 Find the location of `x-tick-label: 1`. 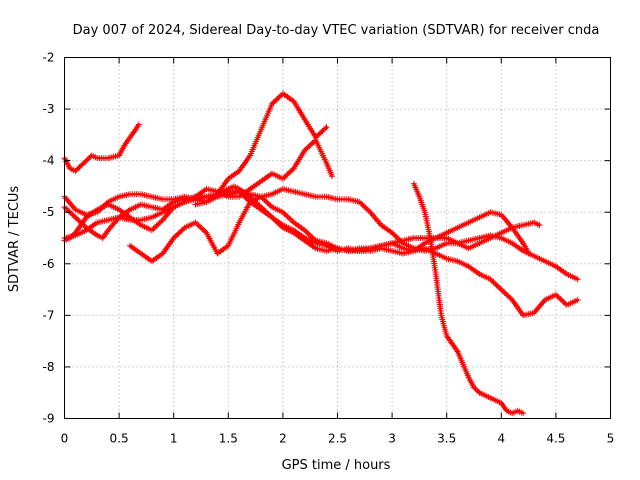

x-tick-label: 1 is located at coordinates (174, 439).